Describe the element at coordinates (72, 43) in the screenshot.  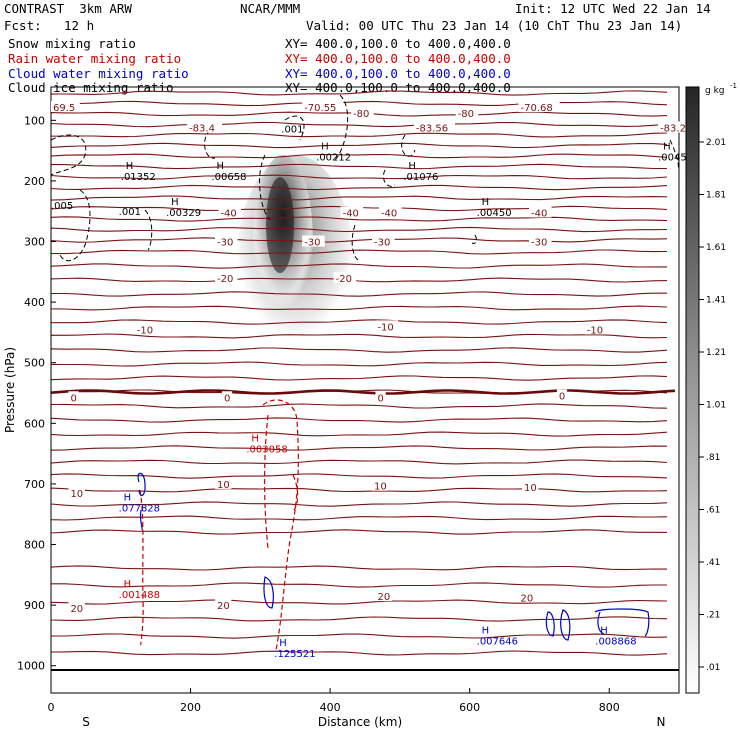
I see `field-name-snow: Snow mixing ratio` at that location.